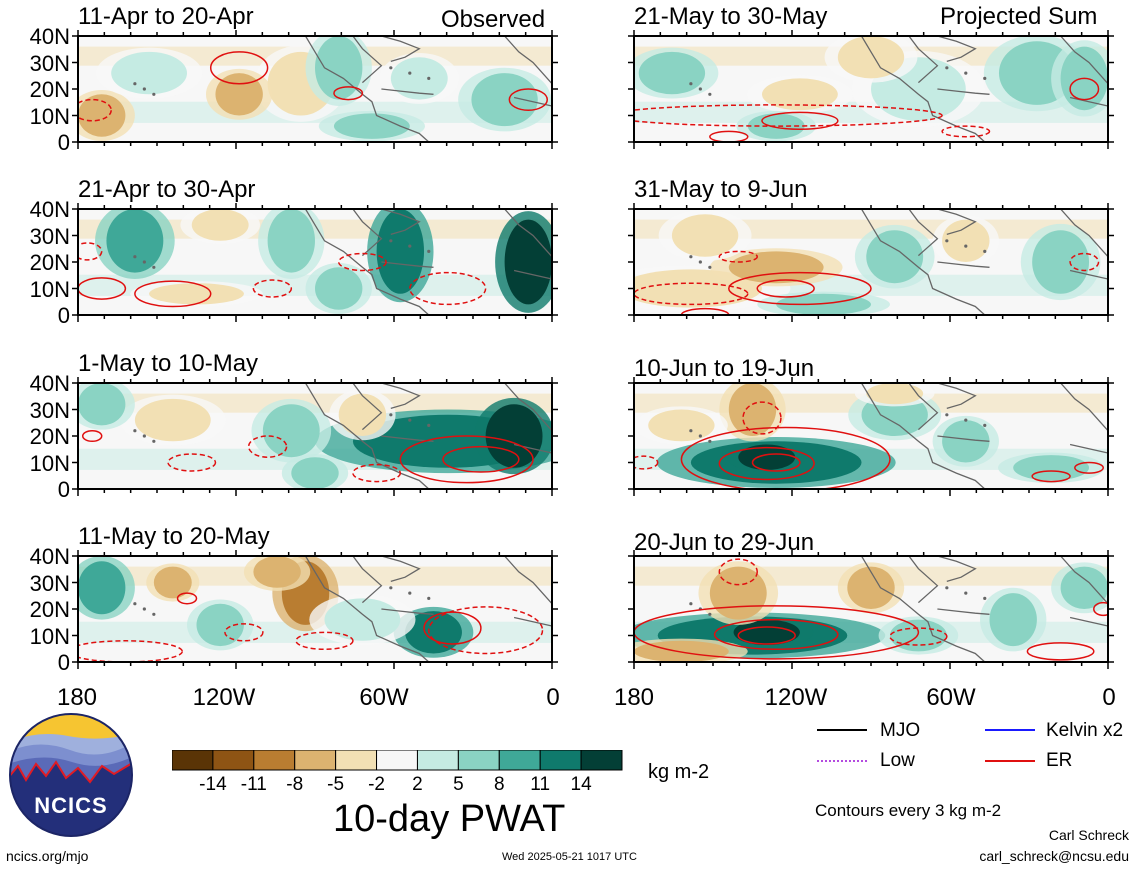  Describe the element at coordinates (77, 697) in the screenshot. I see `lon-label-left-180: 180` at that location.